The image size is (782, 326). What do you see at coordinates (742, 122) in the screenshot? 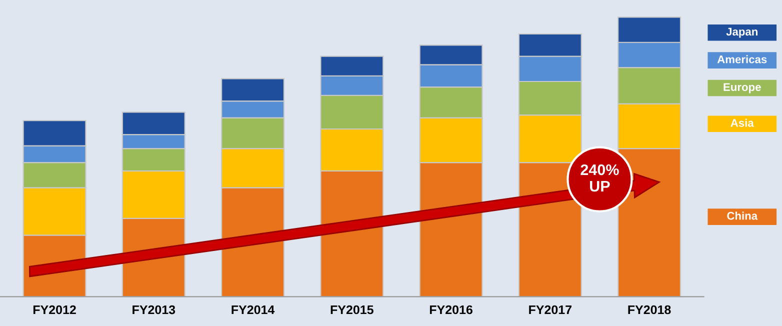
I see `text: Asia` at bounding box center [742, 122].